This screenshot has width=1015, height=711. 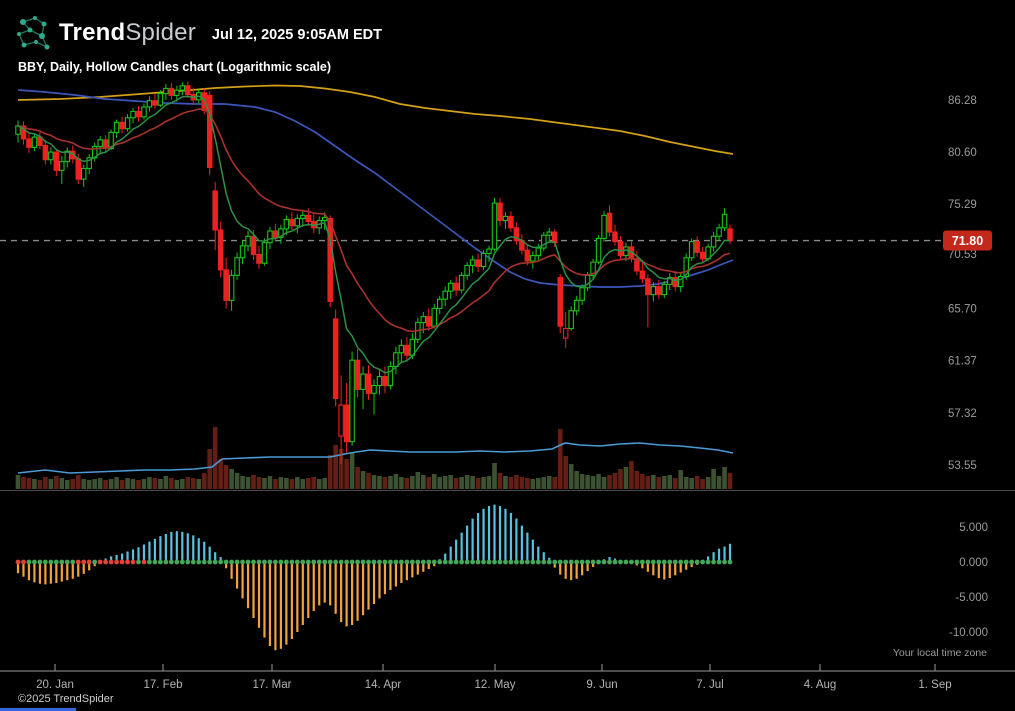 I want to click on price-axis-label: 65.70, so click(x=962, y=309).